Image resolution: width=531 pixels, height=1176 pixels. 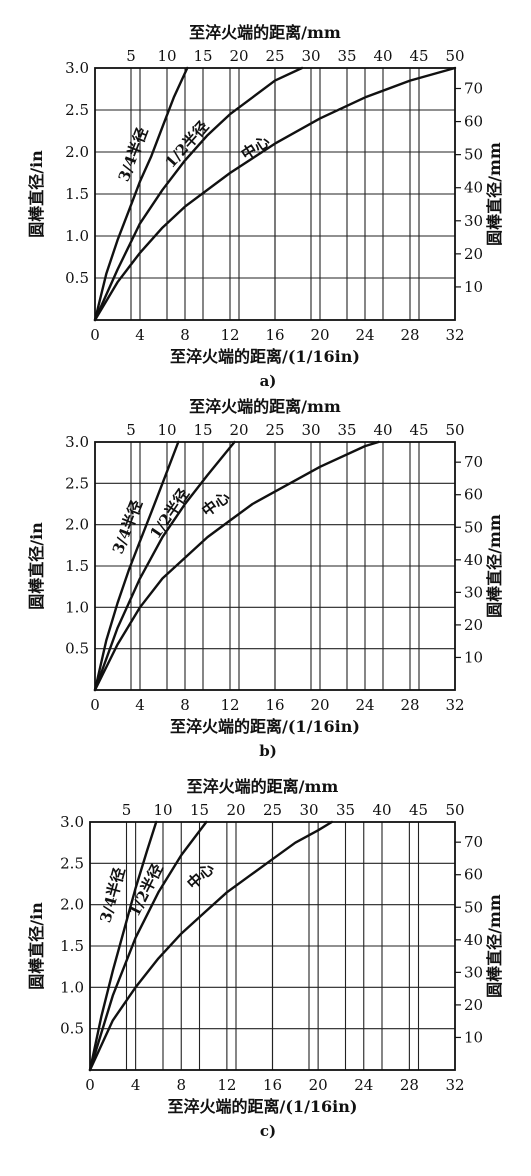 What do you see at coordinates (186, 144) in the screenshot?
I see `series-label: 1/2半径` at bounding box center [186, 144].